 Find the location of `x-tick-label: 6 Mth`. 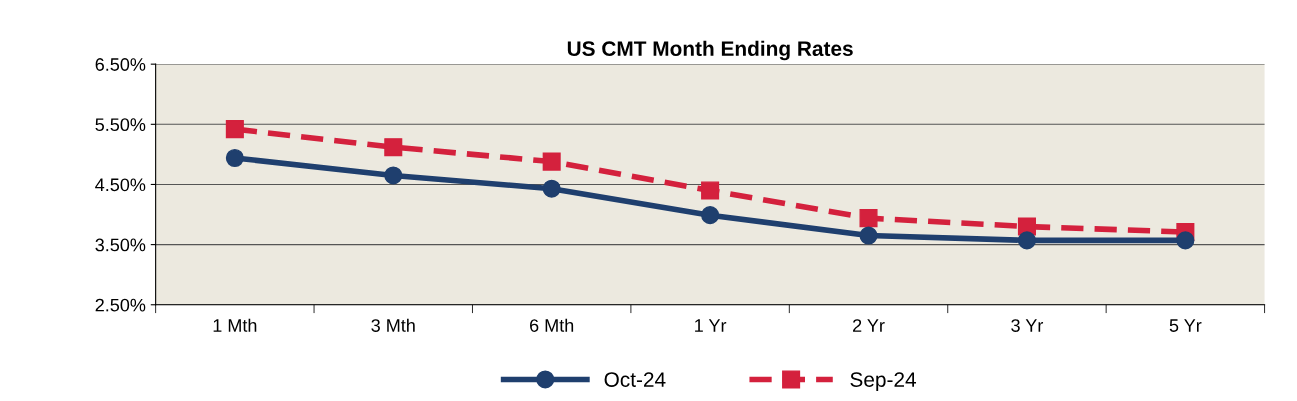

x-tick-label: 6 Mth is located at coordinates (552, 325).